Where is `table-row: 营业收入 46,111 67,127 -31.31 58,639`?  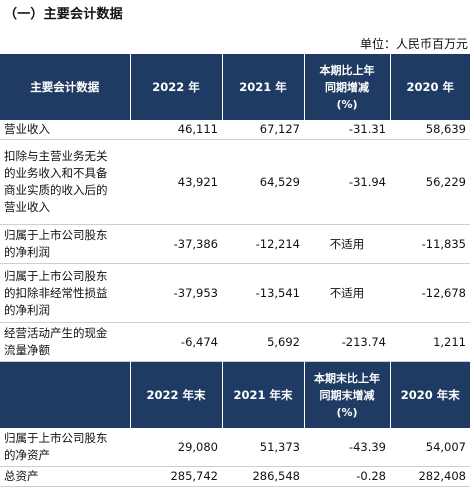
table-row: 营业收入 46,111 67,127 -31.31 58,639 is located at coordinates (235, 130).